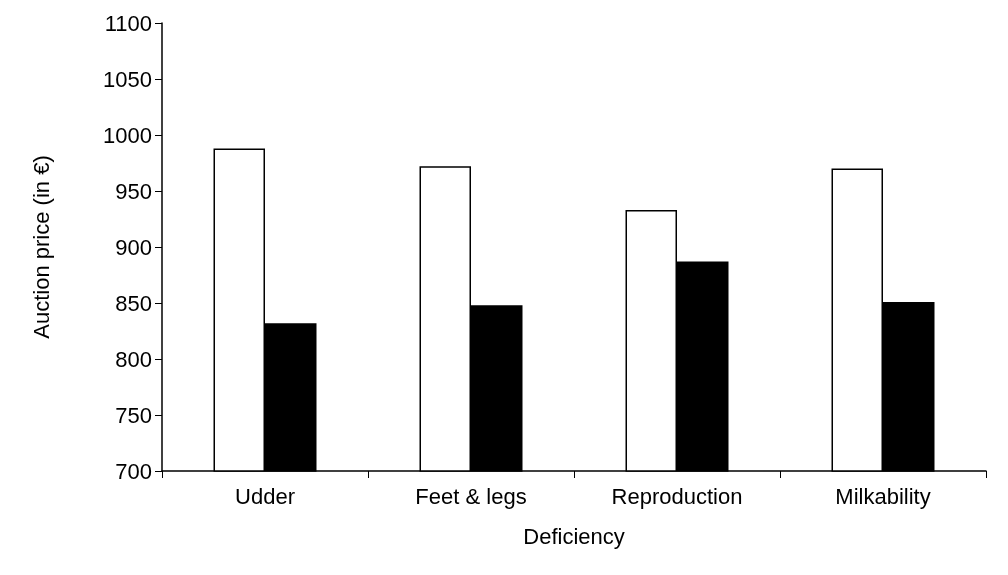  Describe the element at coordinates (677, 496) in the screenshot. I see `x-tick-label: Reproduction` at that location.